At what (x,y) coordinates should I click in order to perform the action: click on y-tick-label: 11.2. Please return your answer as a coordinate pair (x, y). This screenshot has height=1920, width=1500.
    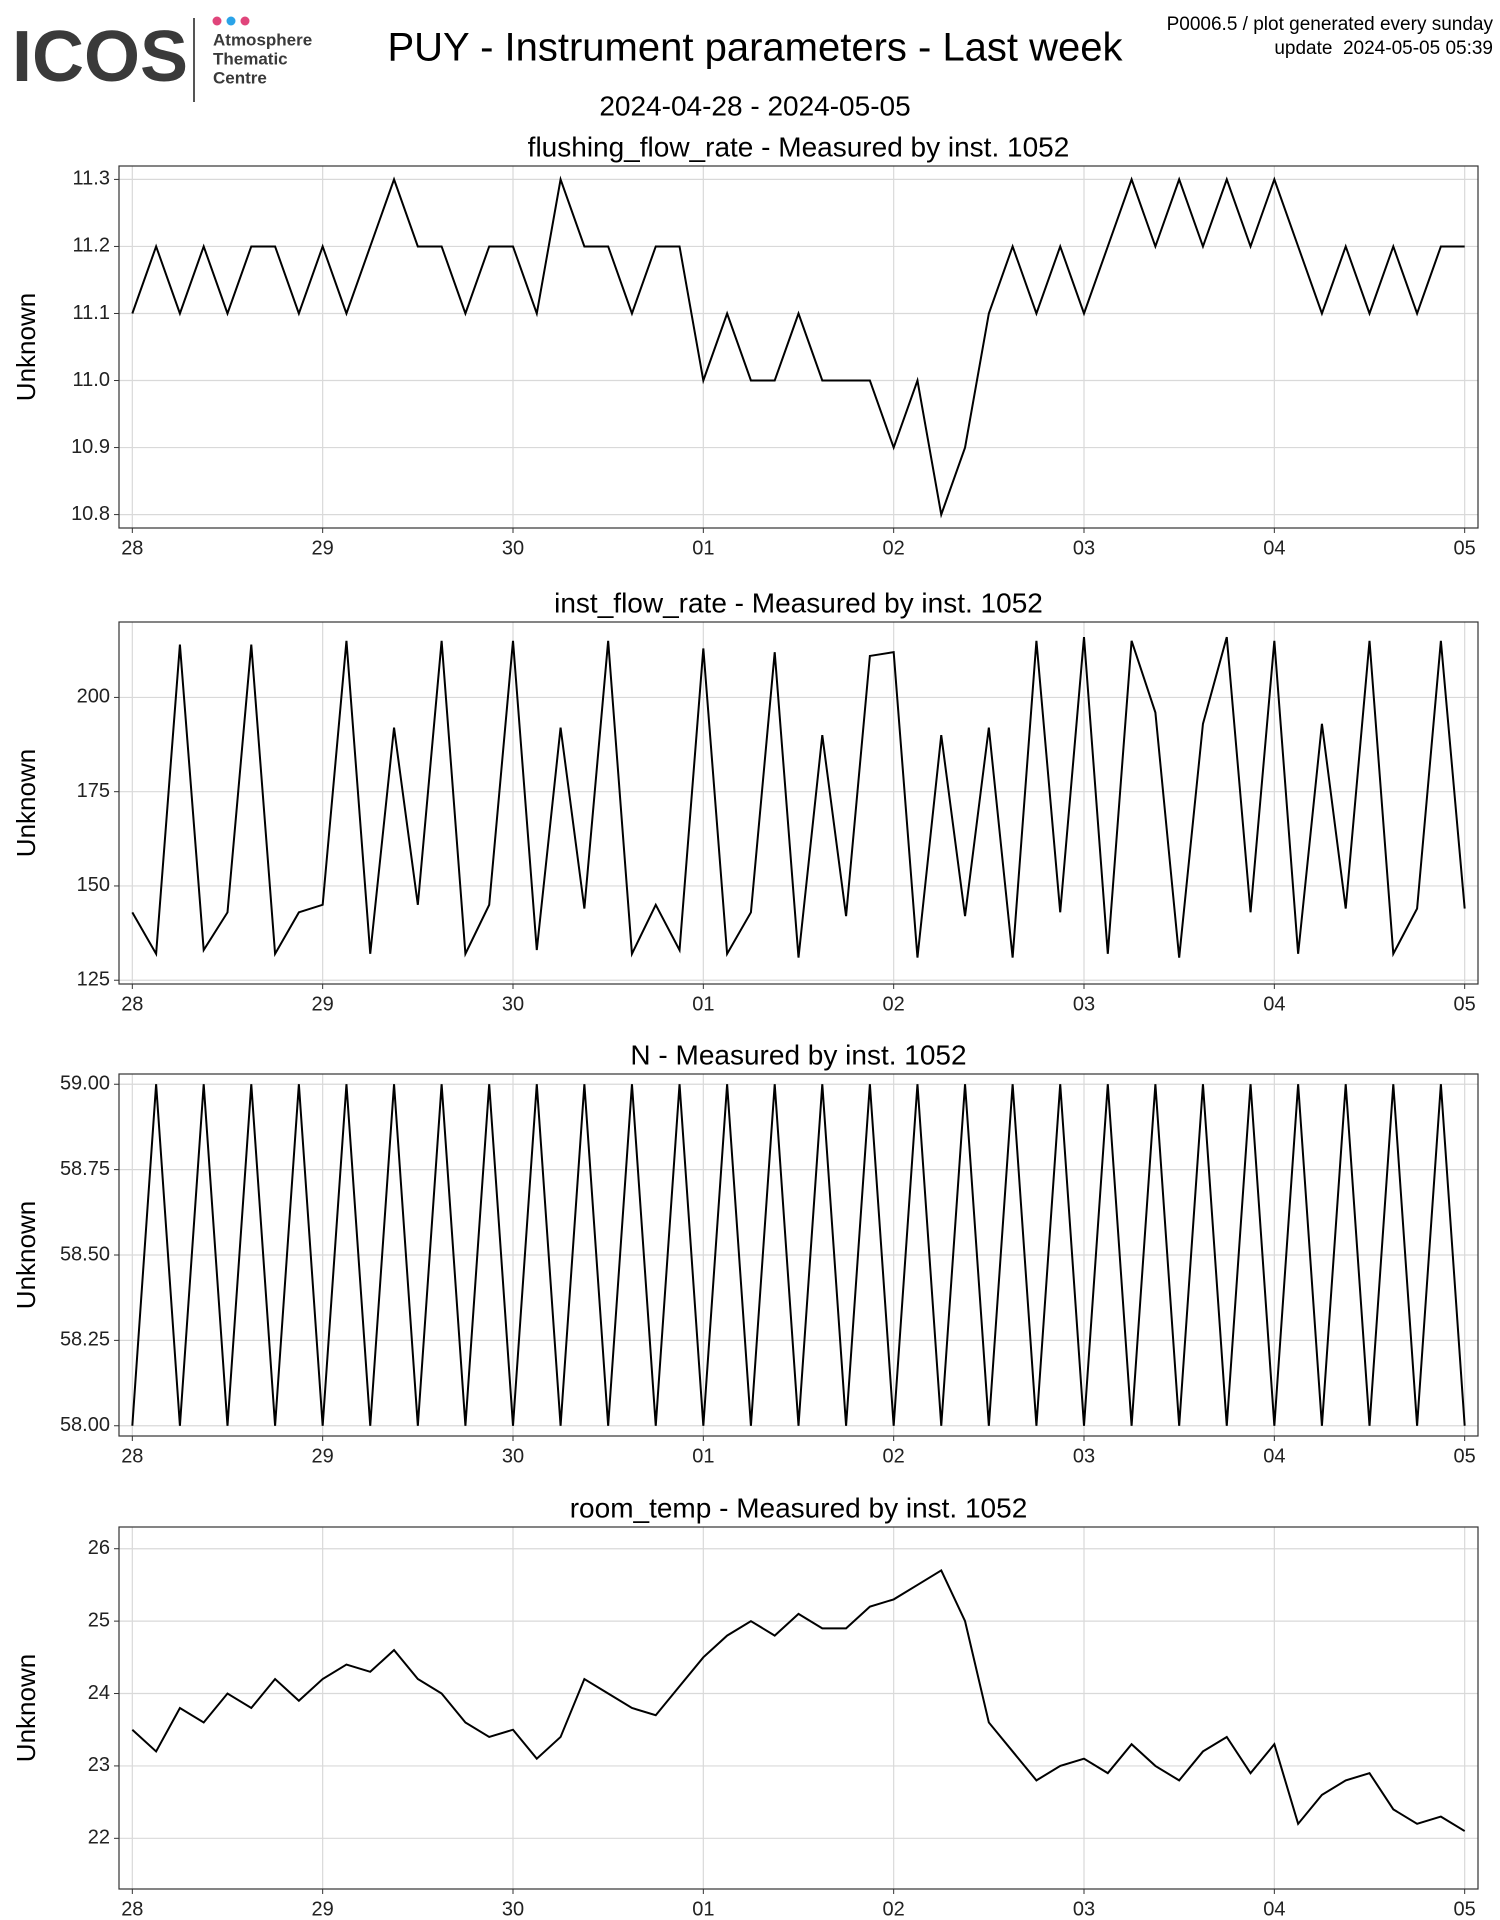
    Looking at the image, I should click on (91, 246).